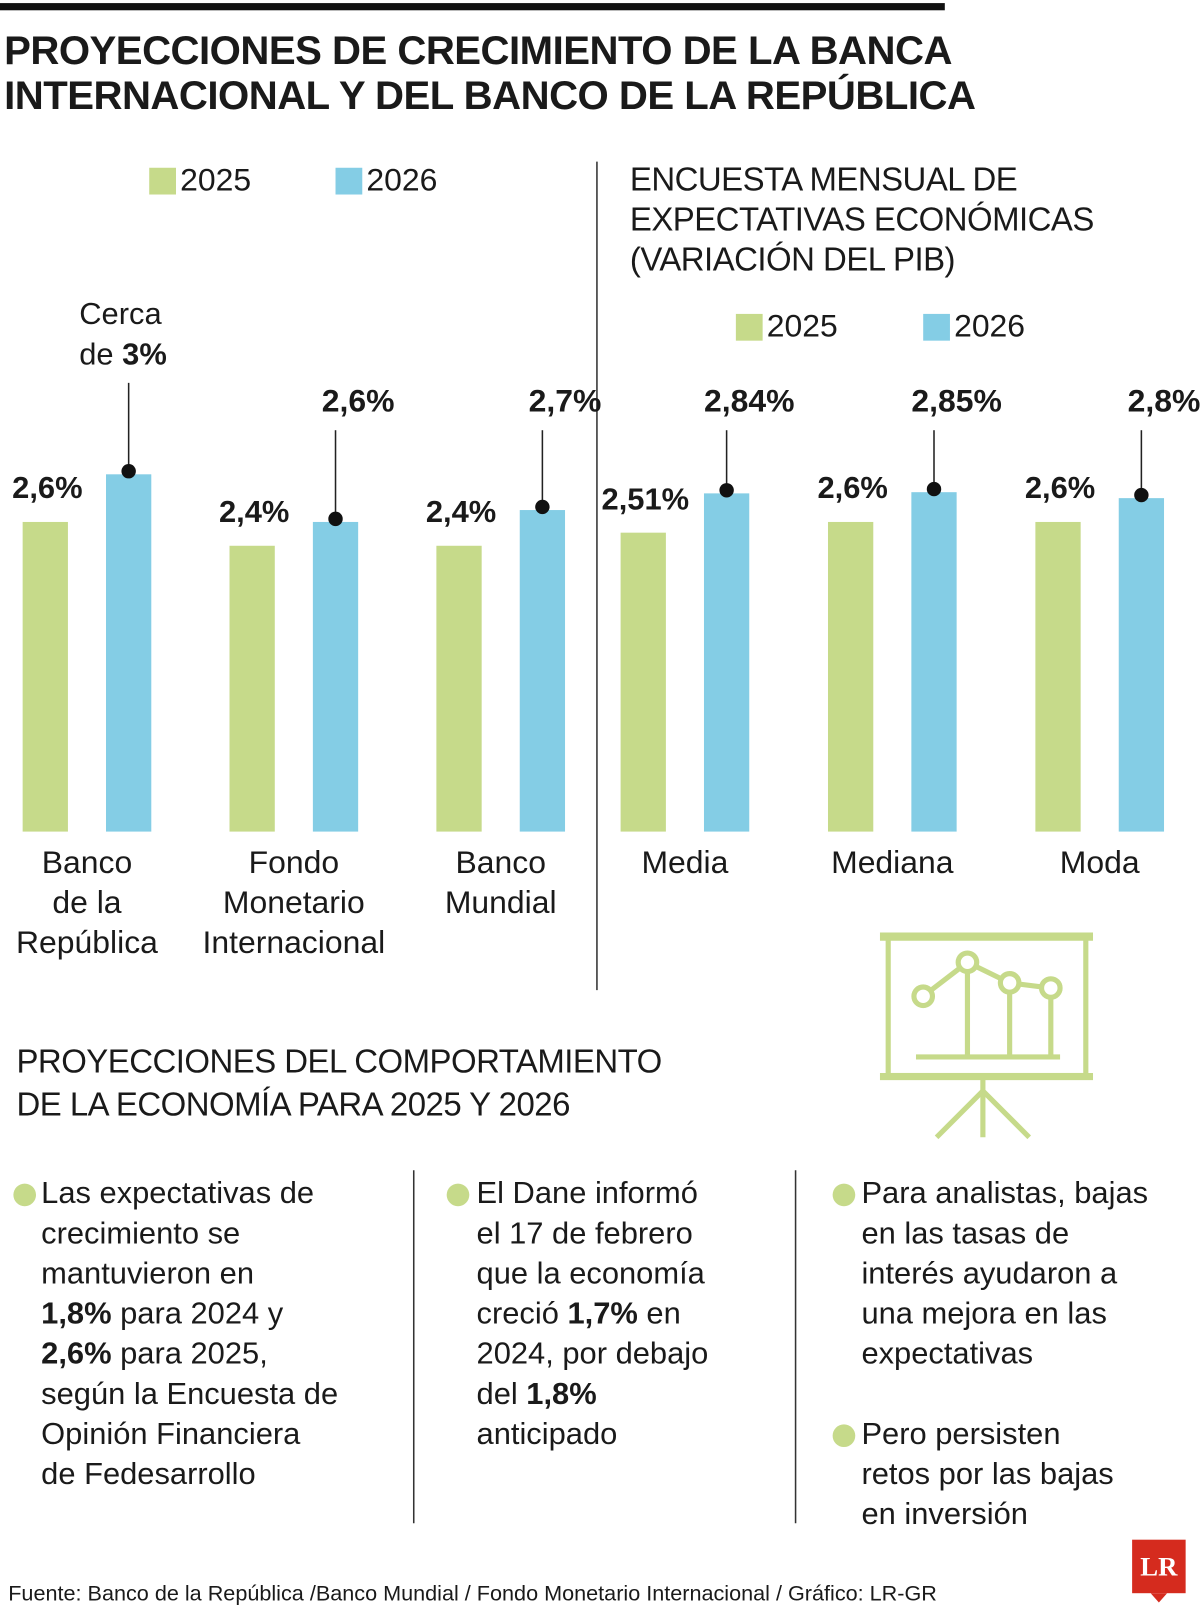 The height and width of the screenshot is (1619, 1200). I want to click on value-label: 2,51%, so click(645, 499).